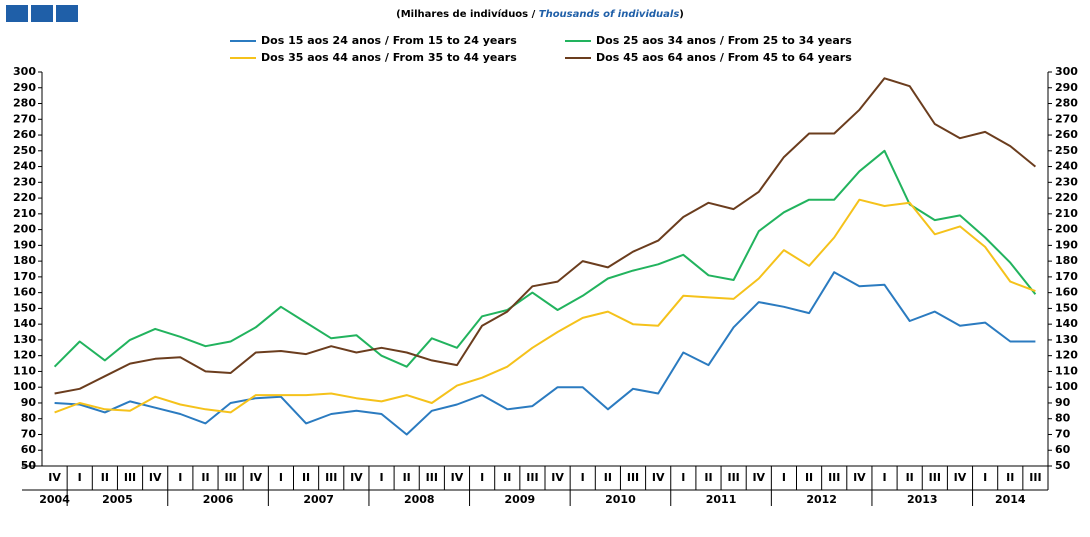 The width and height of the screenshot is (1090, 537). I want to click on x-year-label: 2006, so click(218, 499).